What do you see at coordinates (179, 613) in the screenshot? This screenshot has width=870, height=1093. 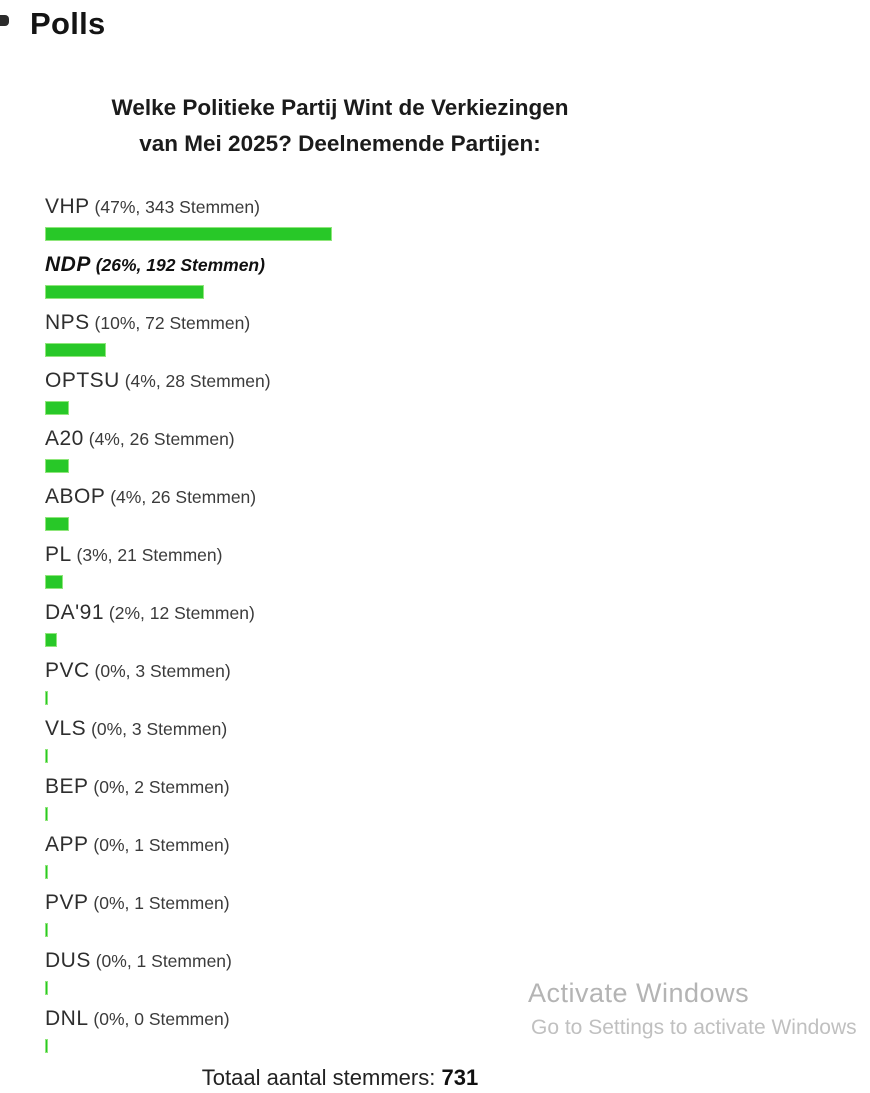 I see `party-stats: (2%, 12 Stemmen)` at bounding box center [179, 613].